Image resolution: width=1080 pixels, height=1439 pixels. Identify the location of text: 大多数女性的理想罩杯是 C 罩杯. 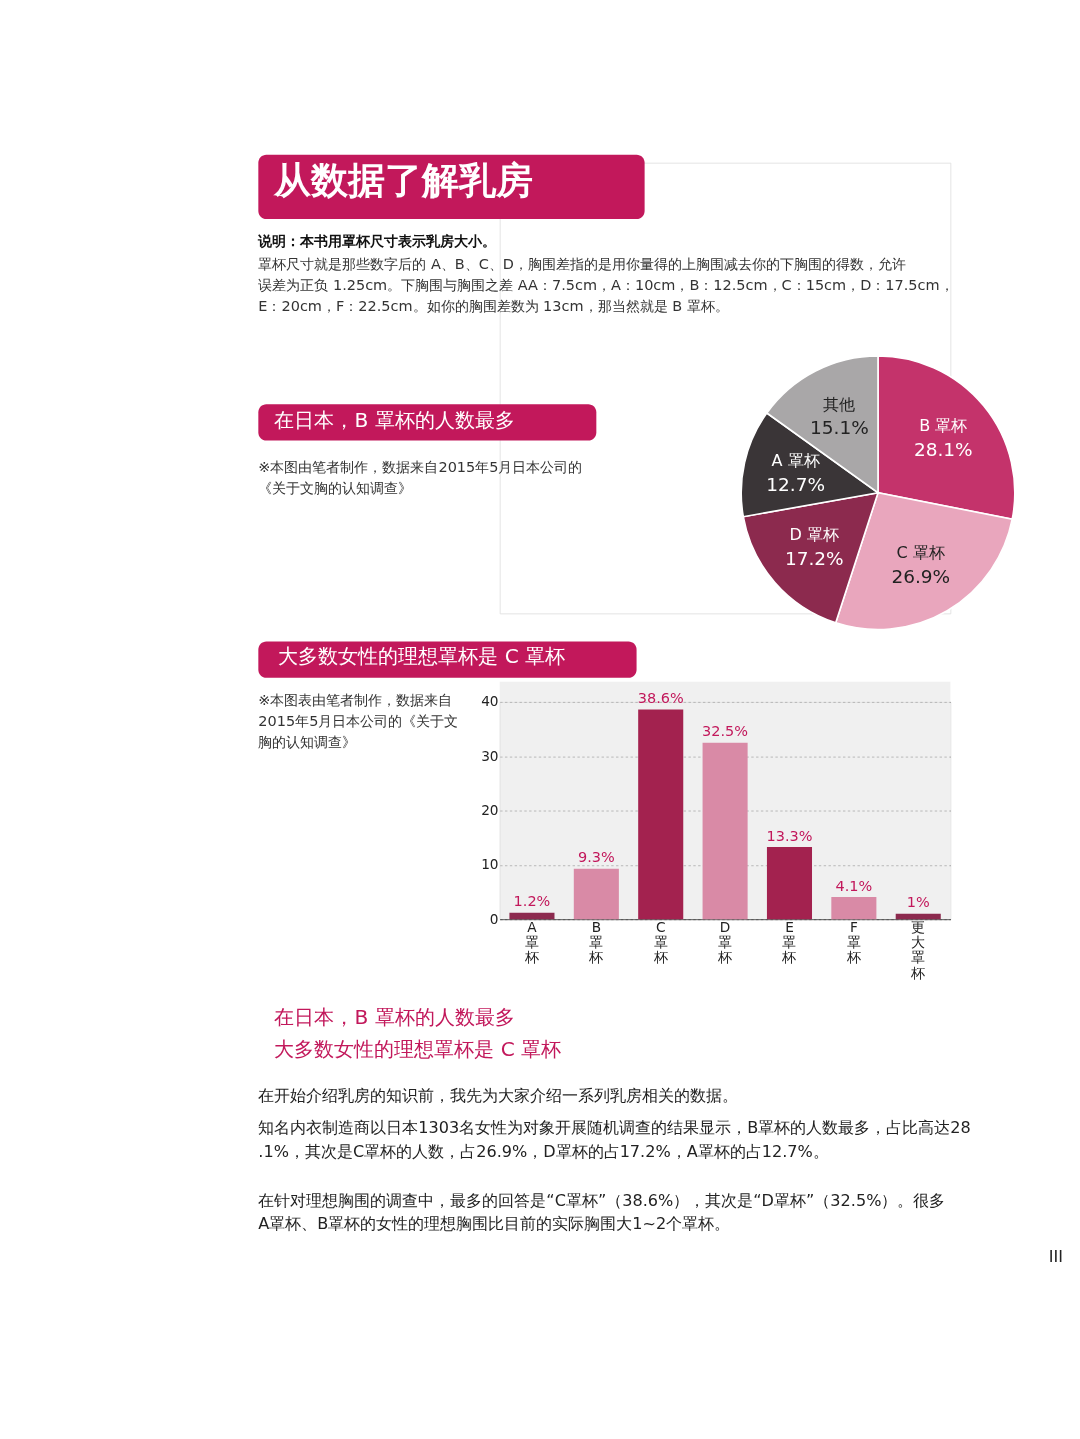
(418, 1049).